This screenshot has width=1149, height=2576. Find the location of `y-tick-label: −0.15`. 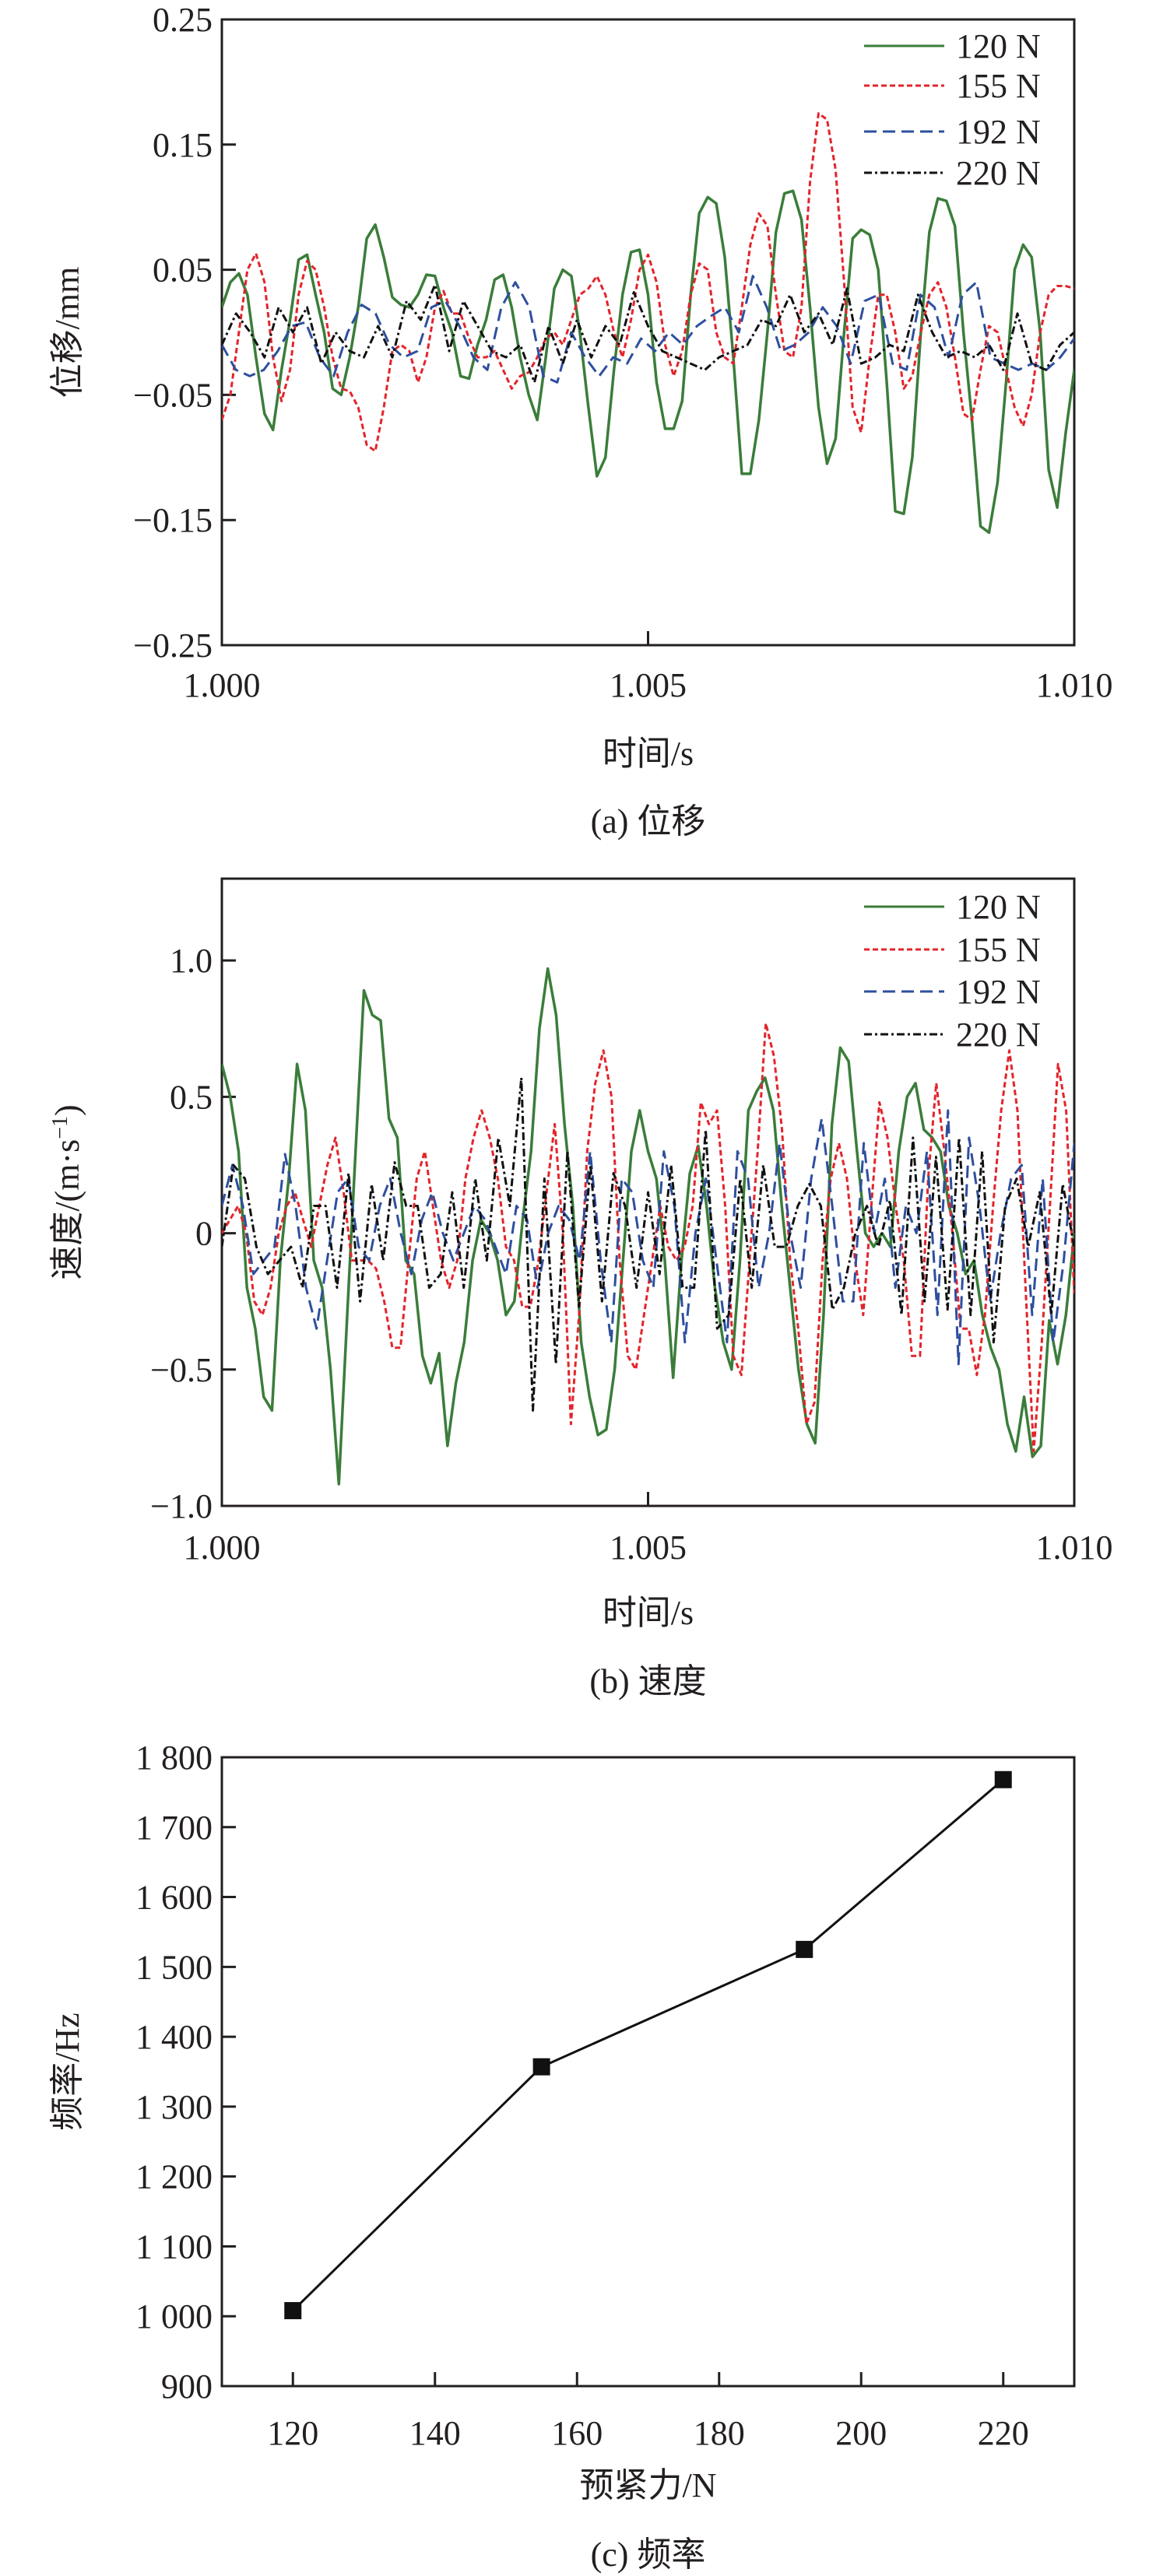

y-tick-label: −0.15 is located at coordinates (173, 520).